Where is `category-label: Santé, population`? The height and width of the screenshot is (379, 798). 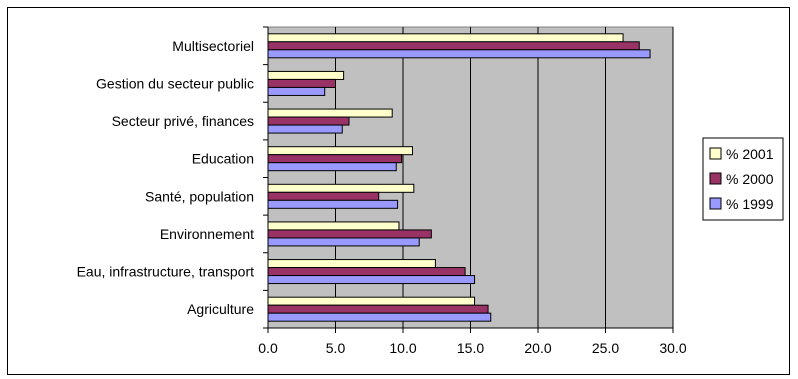
category-label: Santé, population is located at coordinates (199, 196).